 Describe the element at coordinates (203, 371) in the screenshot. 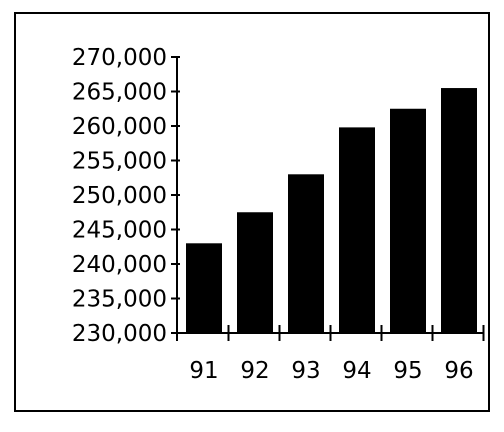

I see `x-tick-label: 91` at that location.